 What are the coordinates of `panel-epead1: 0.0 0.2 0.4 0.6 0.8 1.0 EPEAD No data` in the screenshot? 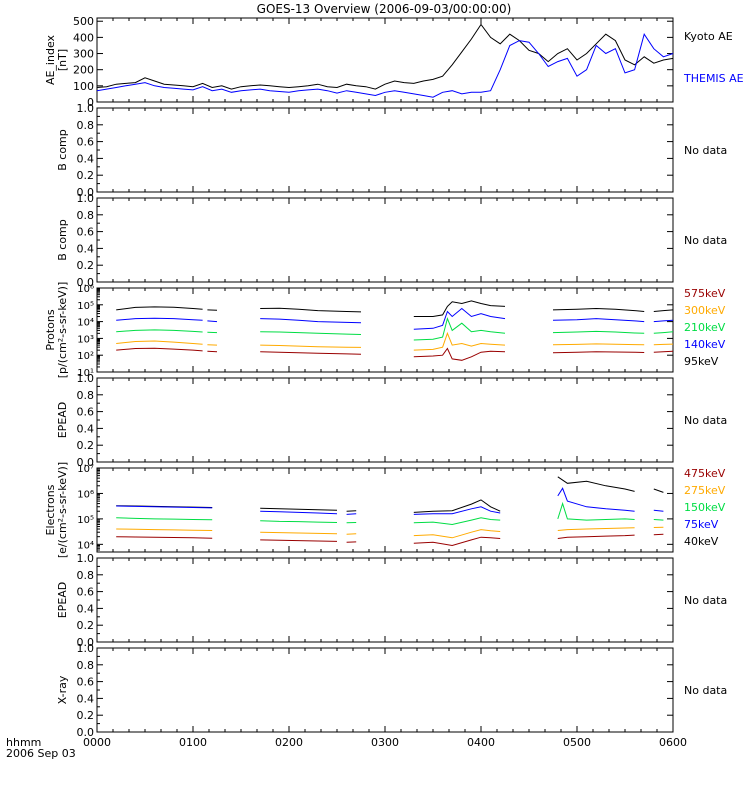 It's located at (391, 420).